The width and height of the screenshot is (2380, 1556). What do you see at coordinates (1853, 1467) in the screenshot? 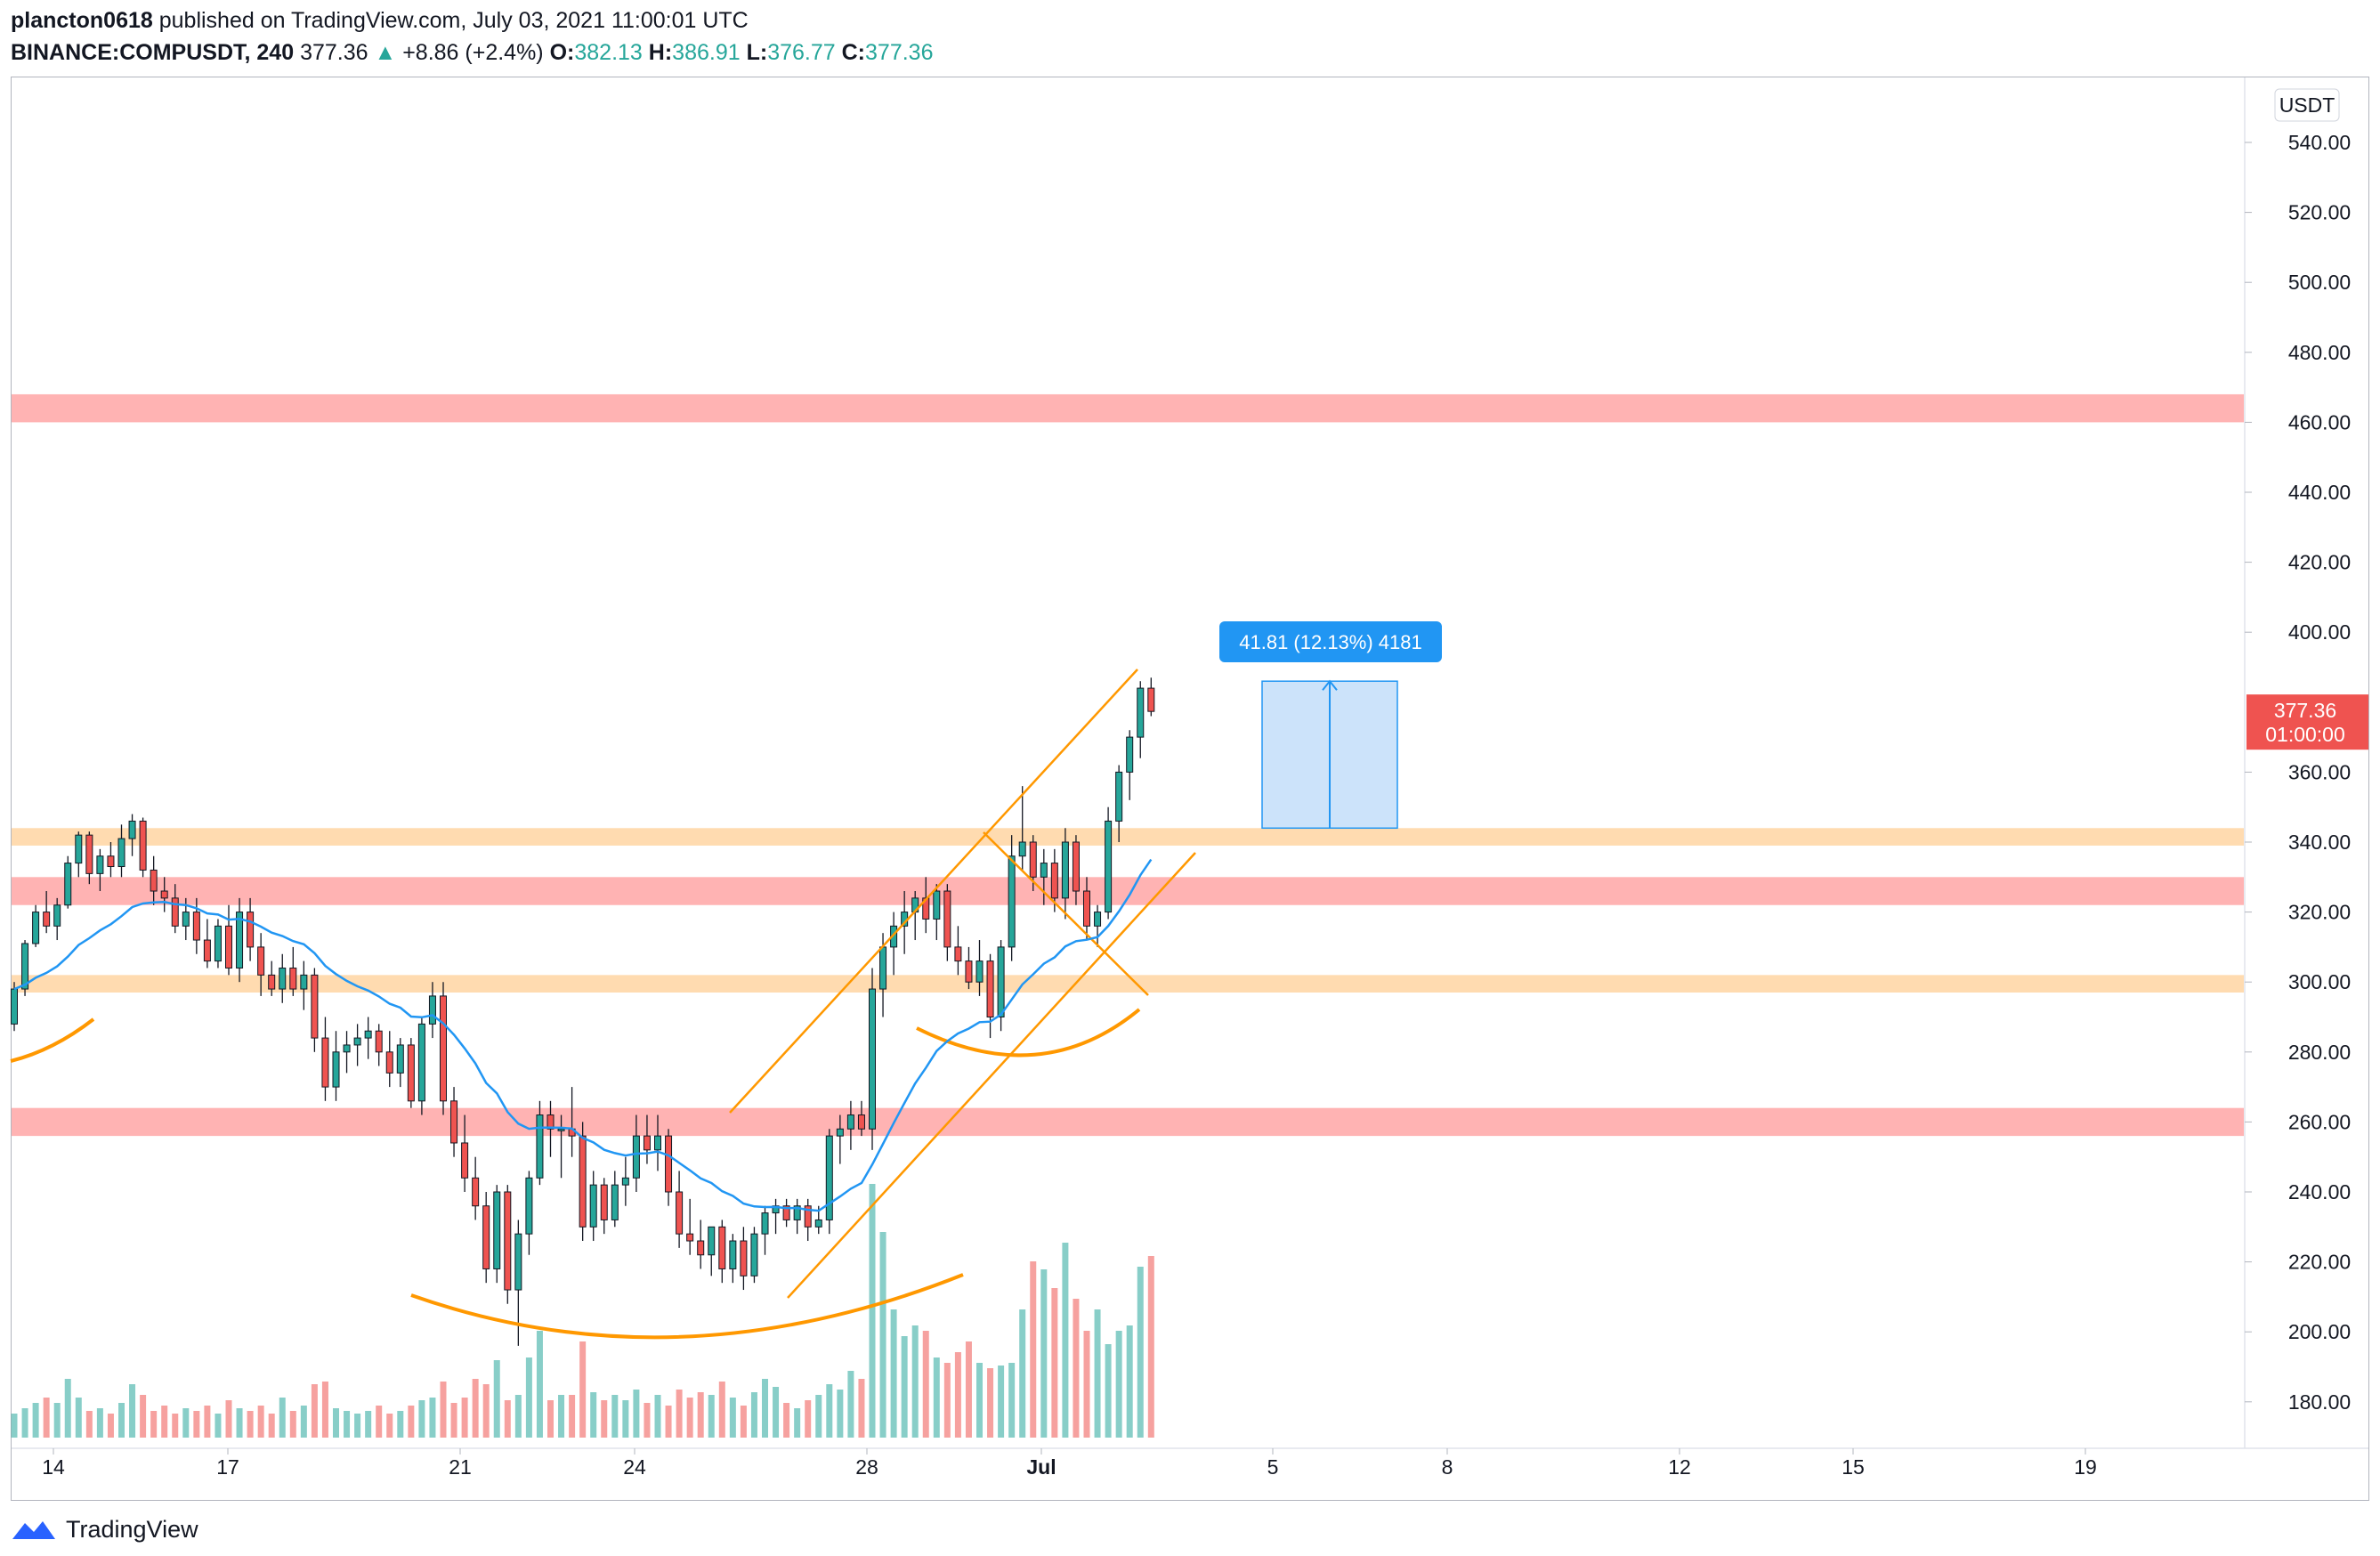
I see `time-tick-label: 15` at bounding box center [1853, 1467].